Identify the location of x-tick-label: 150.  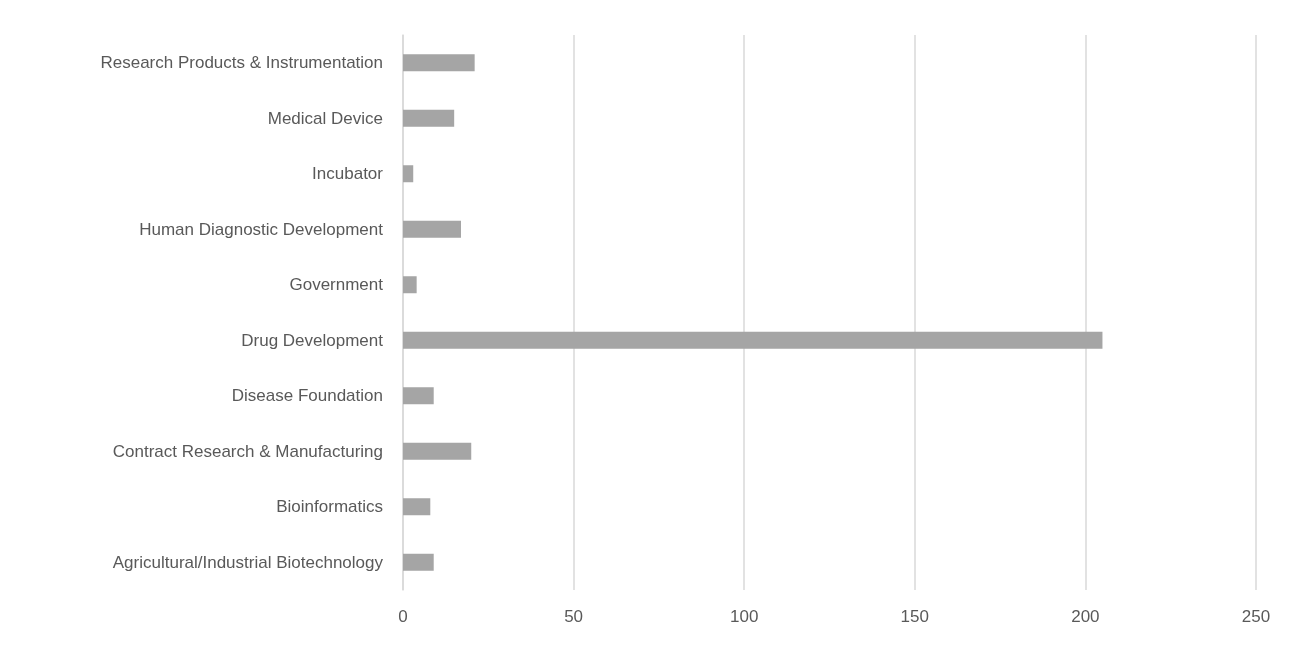
(914, 616).